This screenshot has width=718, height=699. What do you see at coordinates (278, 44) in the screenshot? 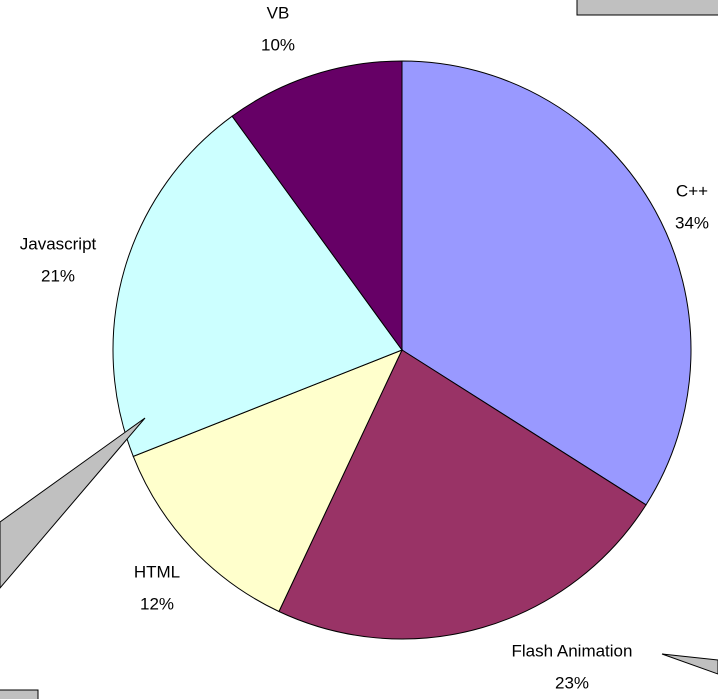
I see `slice-value-label: 10%` at bounding box center [278, 44].